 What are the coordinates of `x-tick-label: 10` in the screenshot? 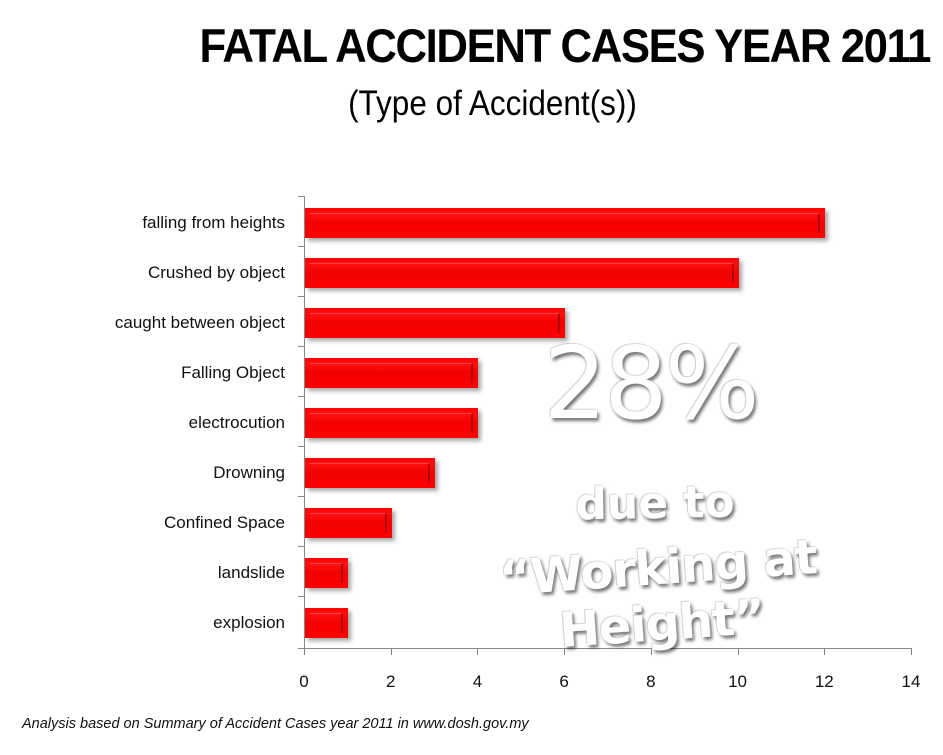 It's located at (738, 681).